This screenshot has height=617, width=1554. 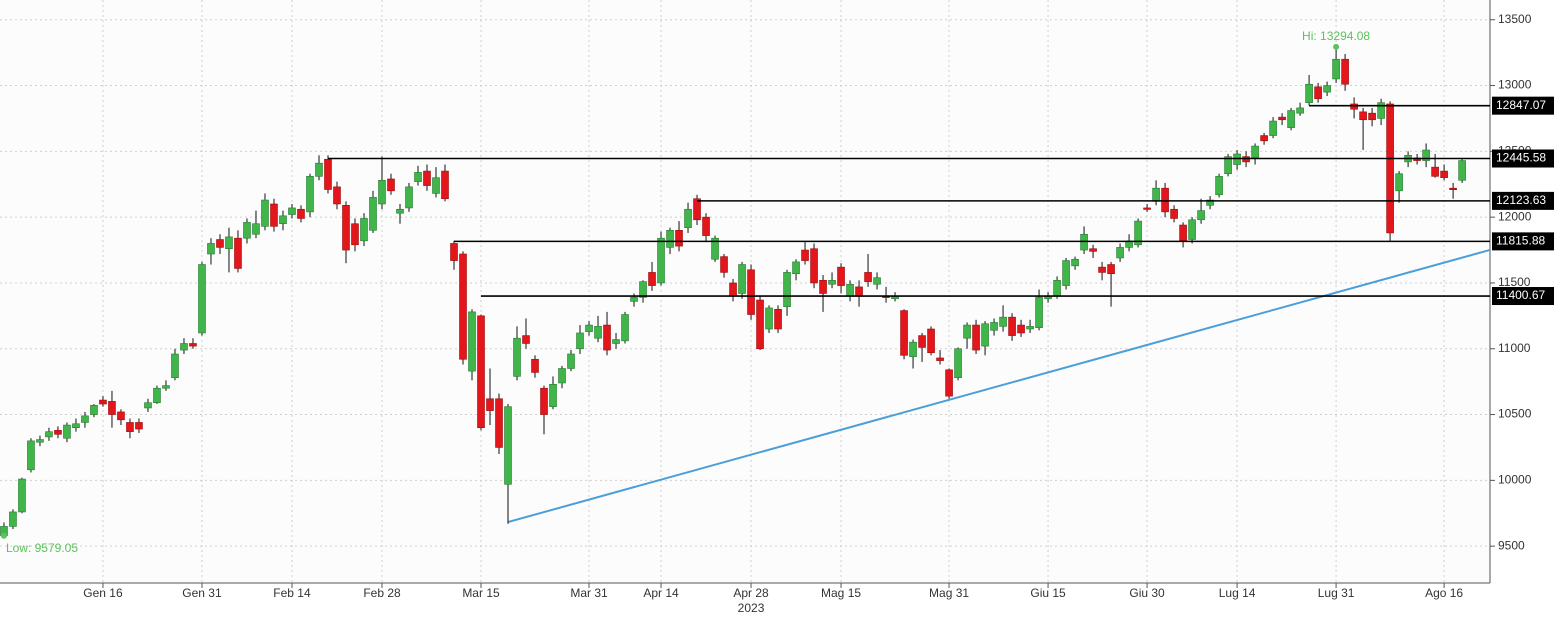 What do you see at coordinates (1520, 241) in the screenshot?
I see `level-label: 11815.88` at bounding box center [1520, 241].